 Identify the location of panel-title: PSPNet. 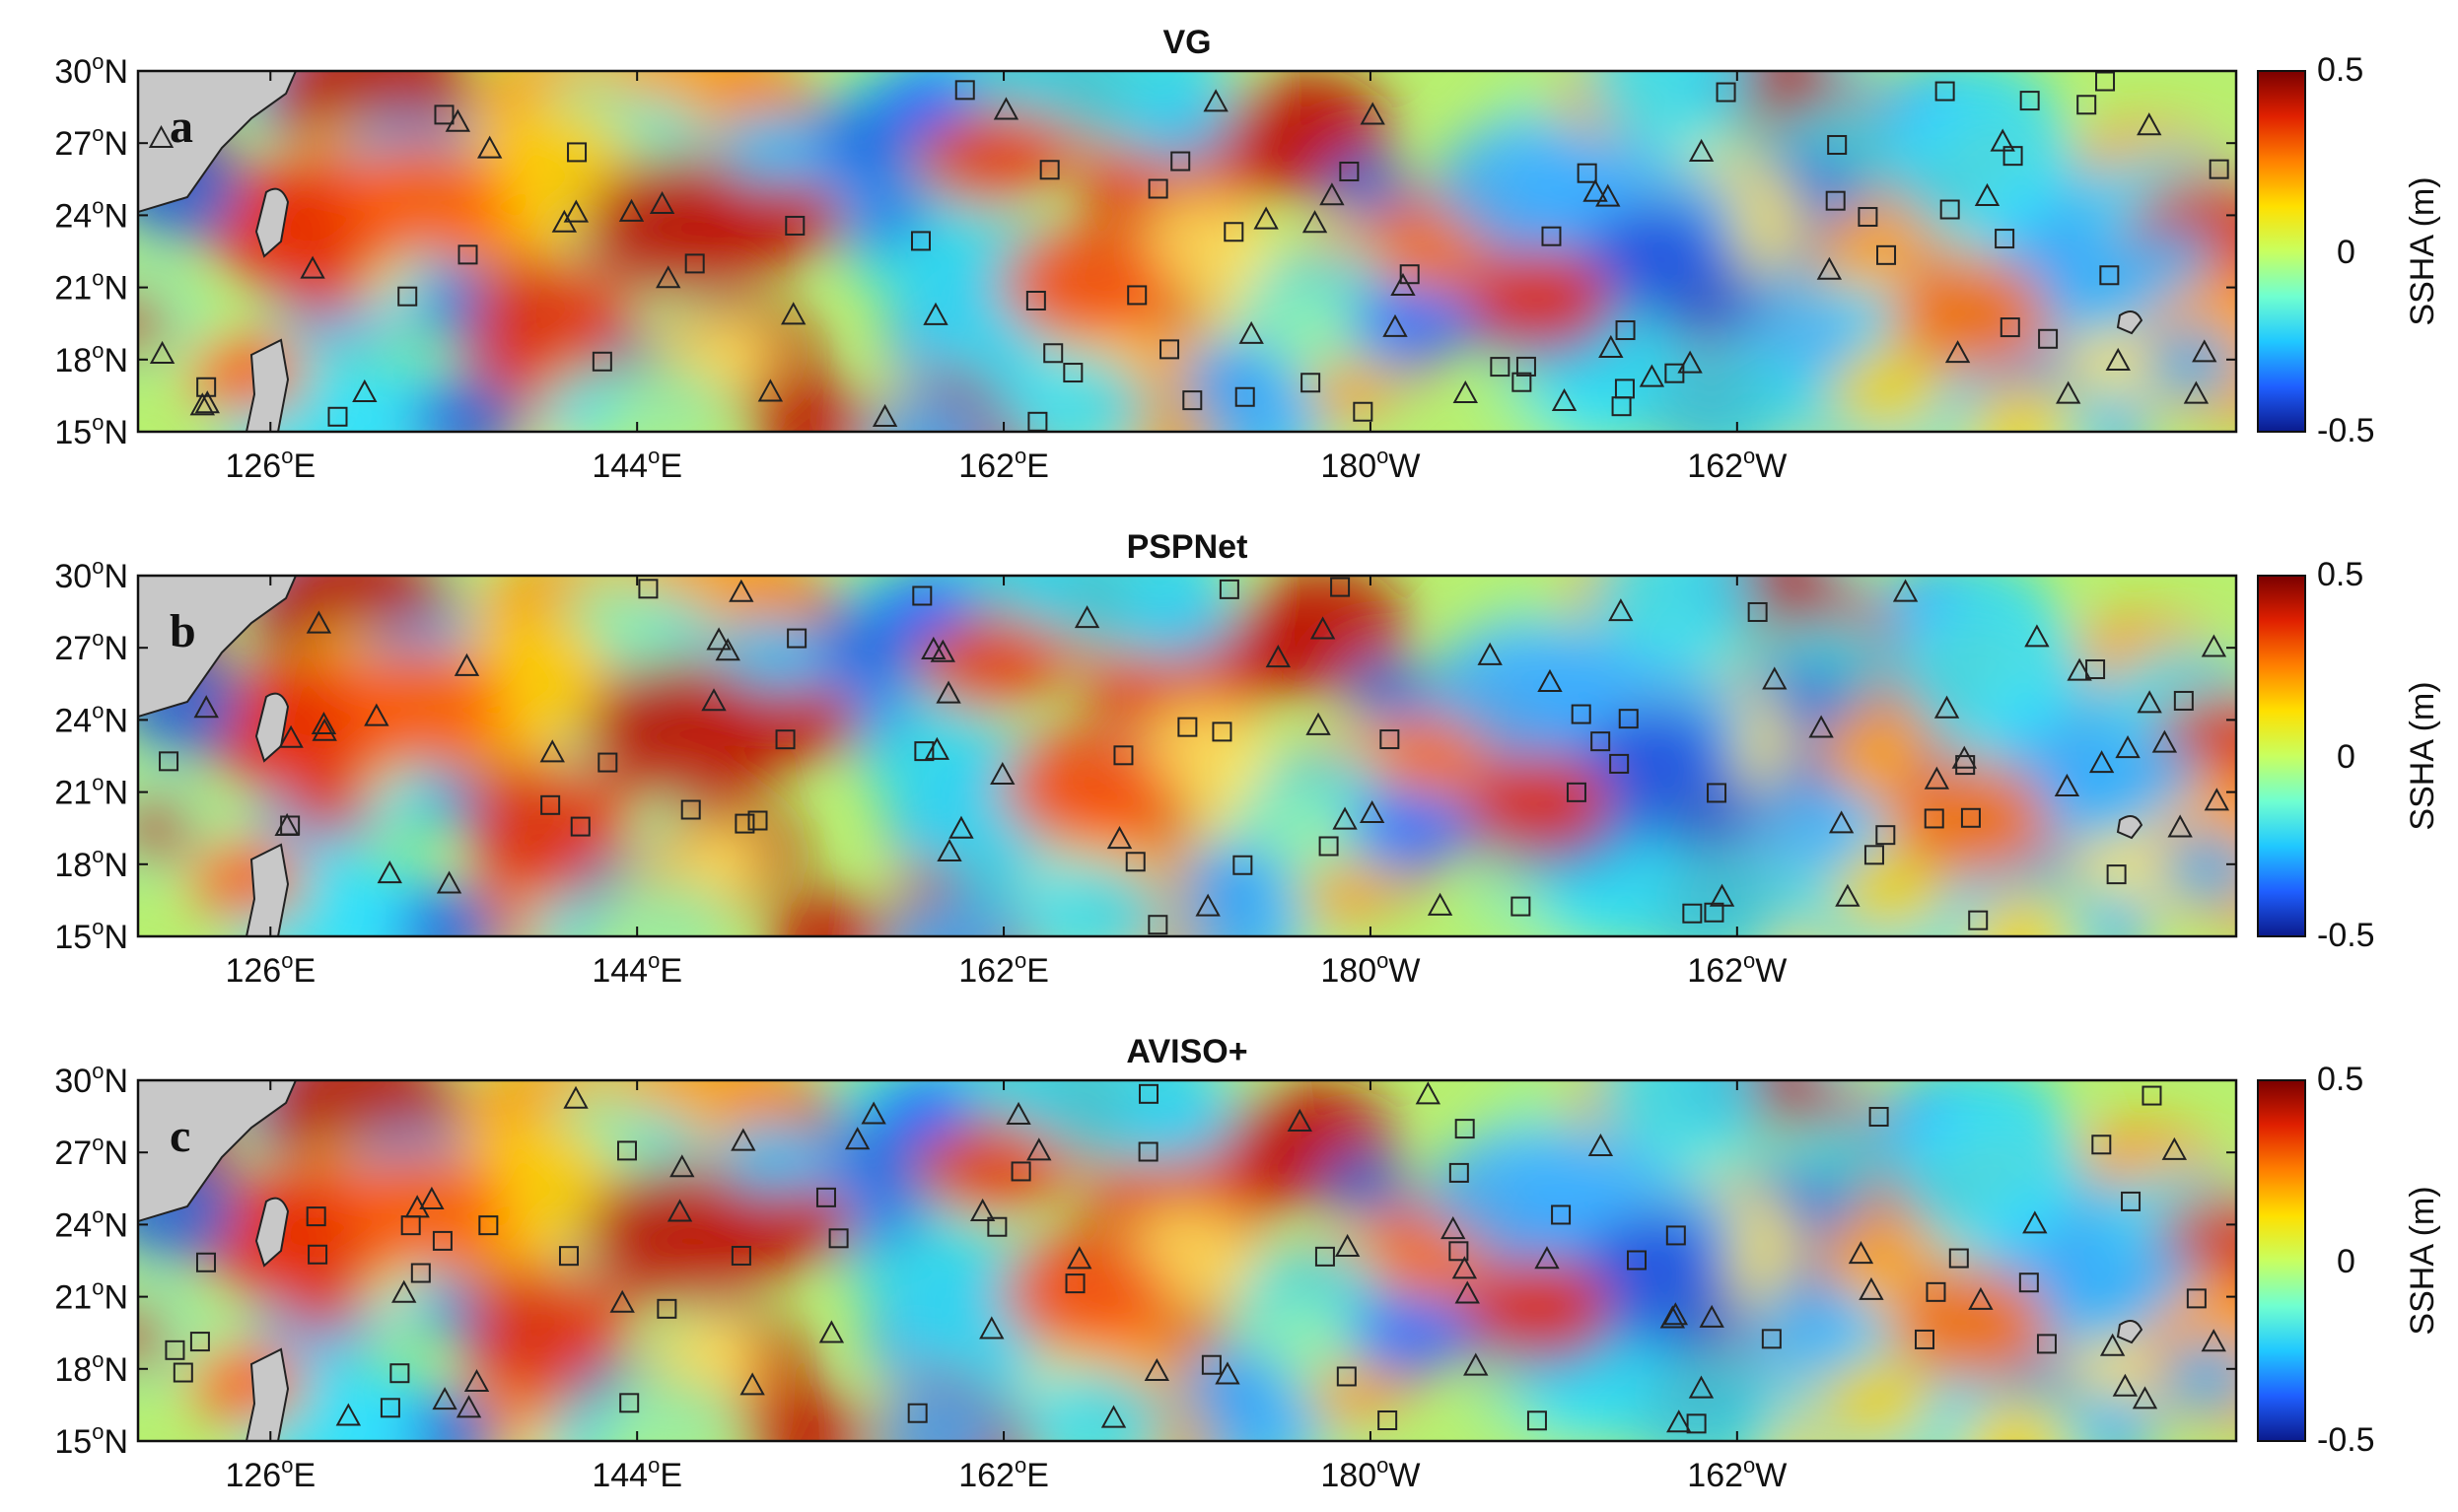
(1187, 547).